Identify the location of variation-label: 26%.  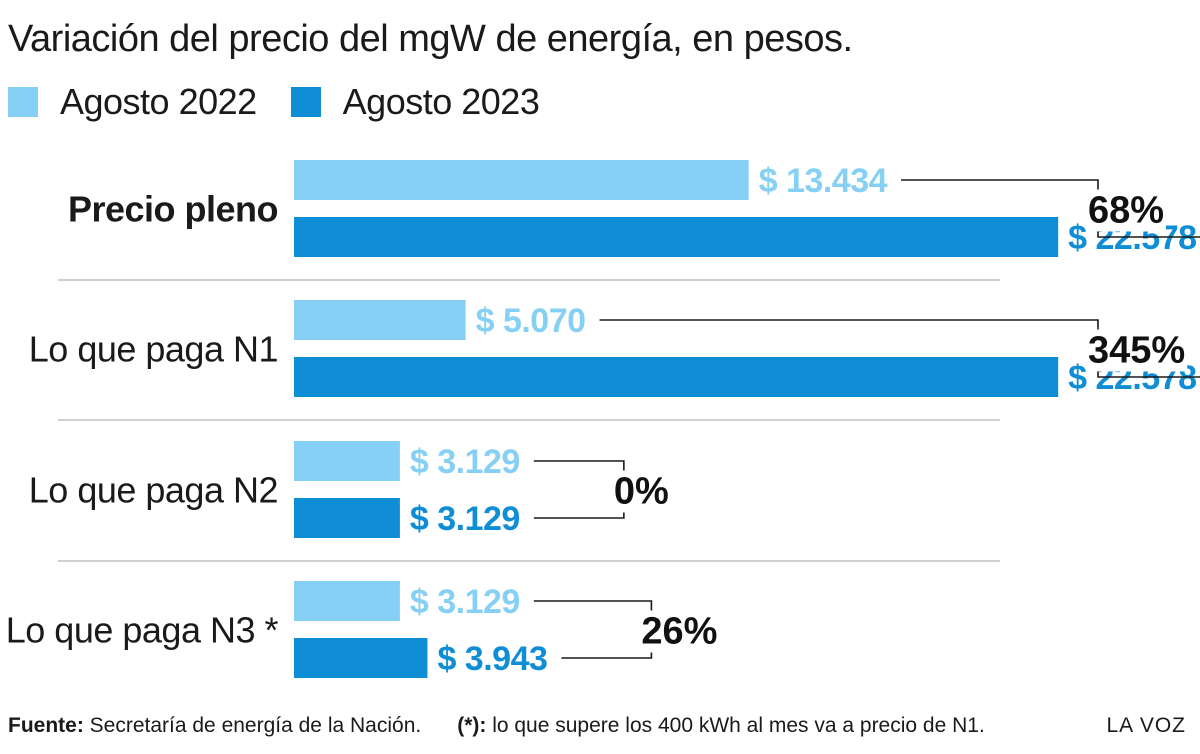
(679, 632).